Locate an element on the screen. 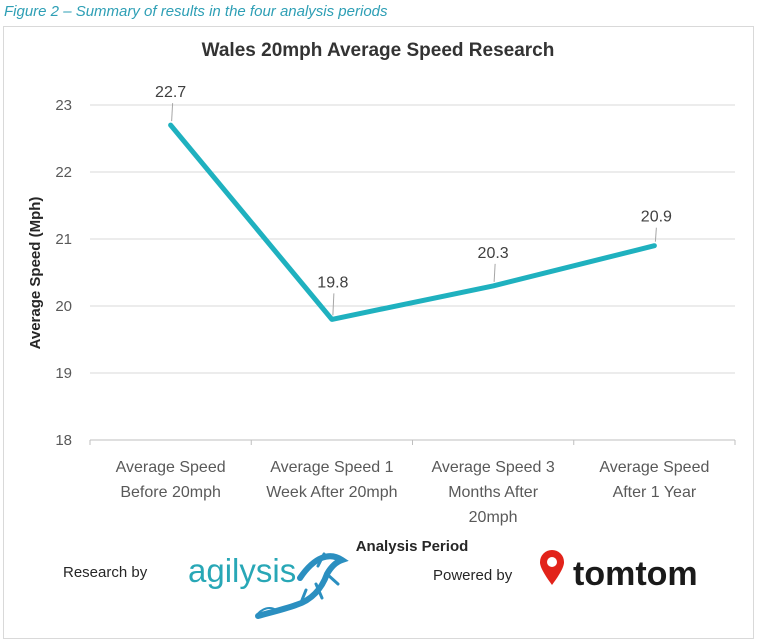  x-axis-title: Analysis Period is located at coordinates (412, 546).